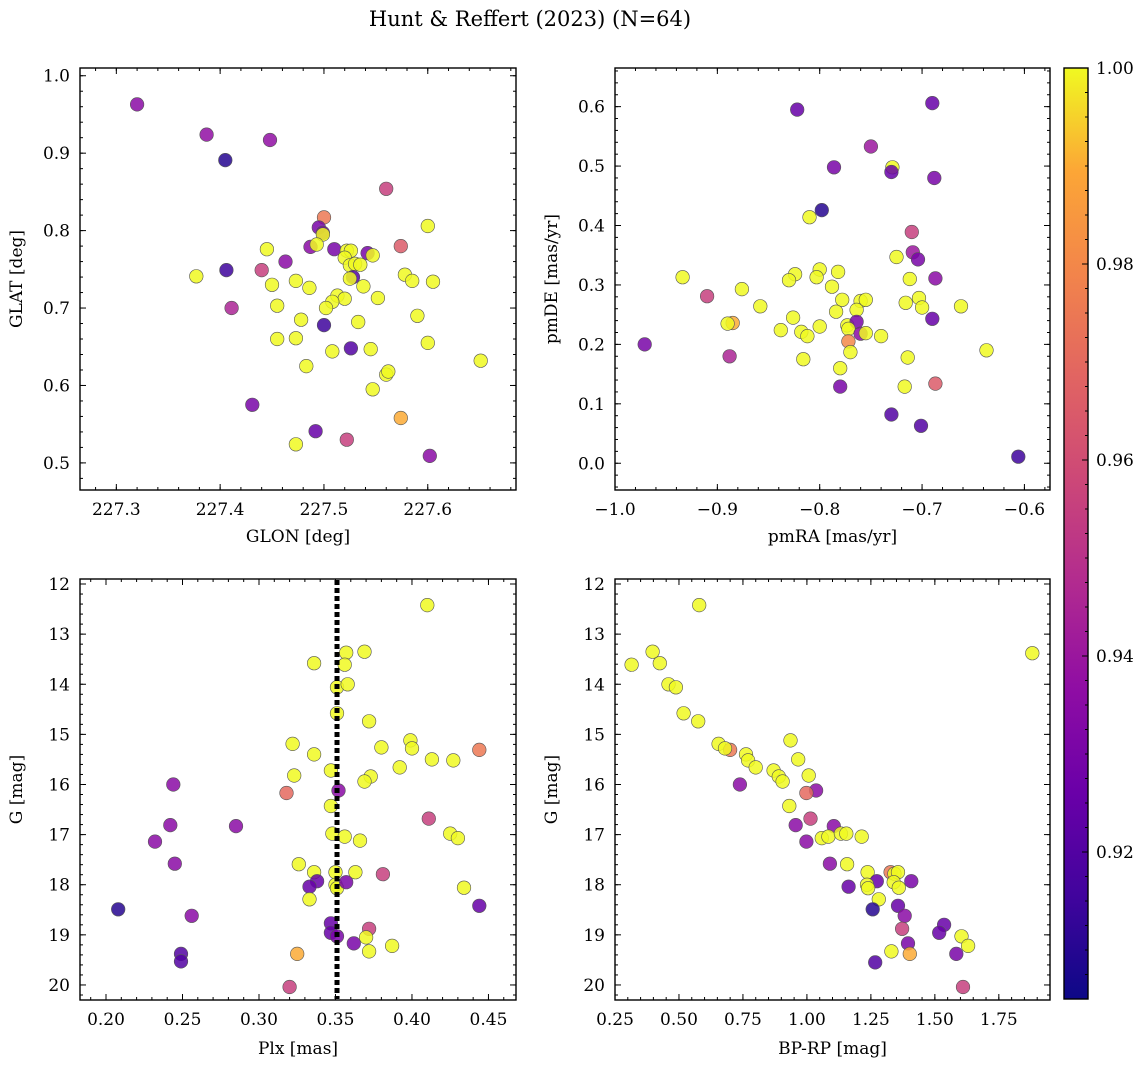 This screenshot has height=1067, width=1148. What do you see at coordinates (59, 836) in the screenshot?
I see `y-tick-label: 17` at bounding box center [59, 836].